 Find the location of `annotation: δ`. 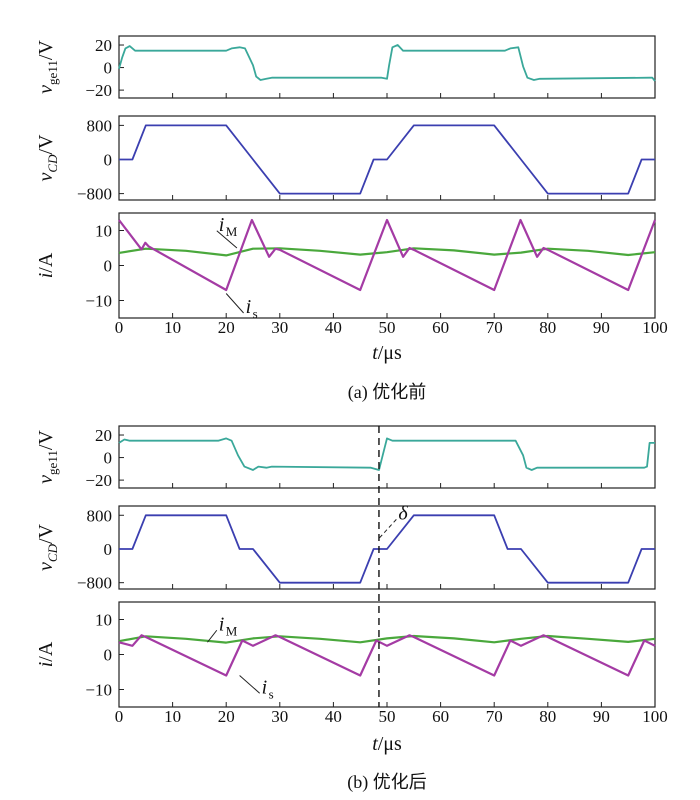

annotation: δ is located at coordinates (393, 520).